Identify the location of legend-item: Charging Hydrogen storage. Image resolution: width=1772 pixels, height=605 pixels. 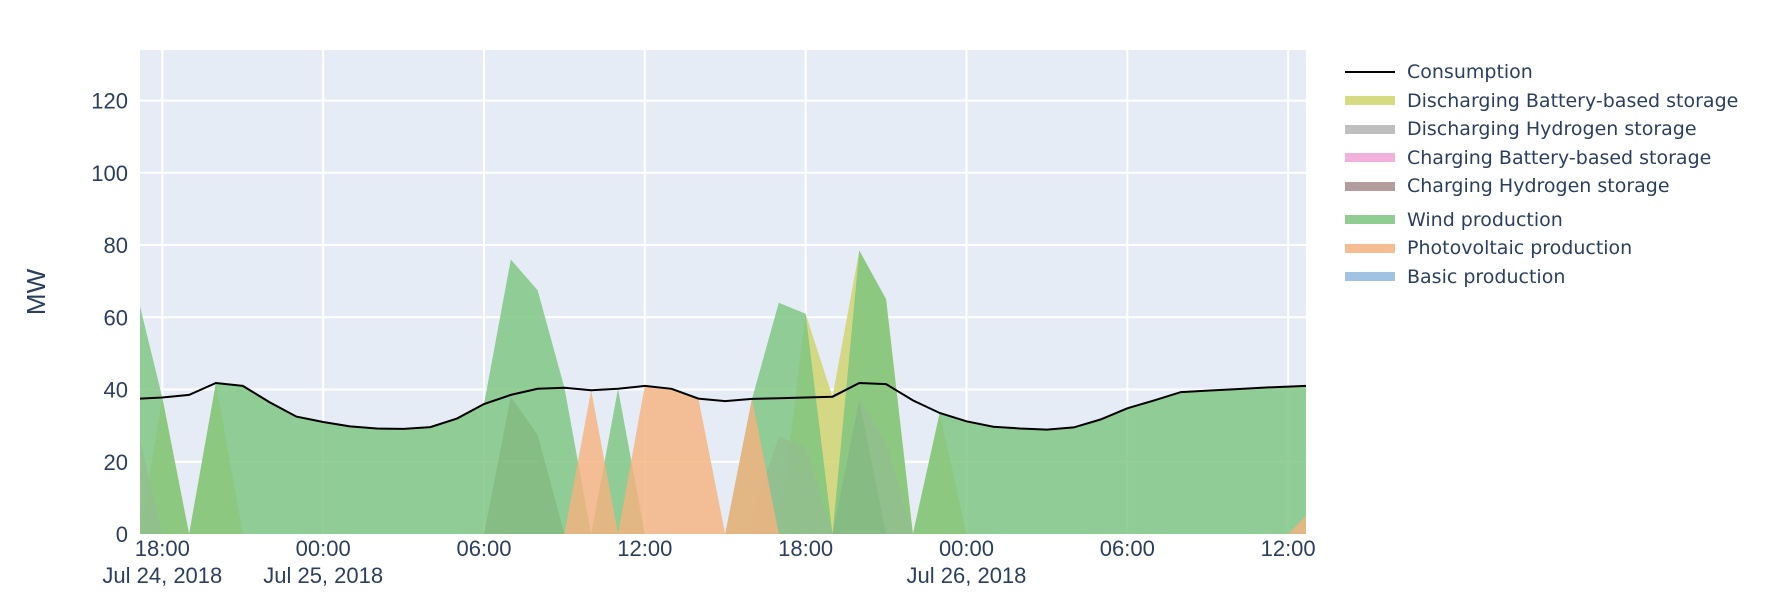
(1541, 186).